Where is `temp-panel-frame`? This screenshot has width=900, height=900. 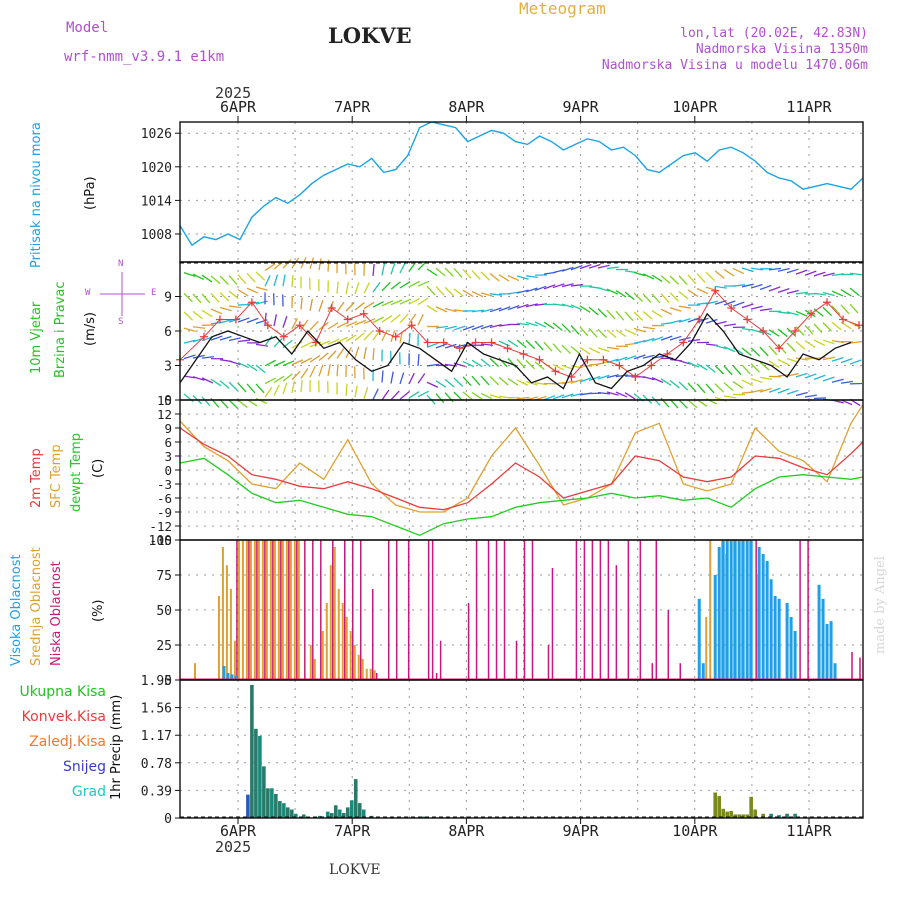 temp-panel-frame is located at coordinates (521, 470).